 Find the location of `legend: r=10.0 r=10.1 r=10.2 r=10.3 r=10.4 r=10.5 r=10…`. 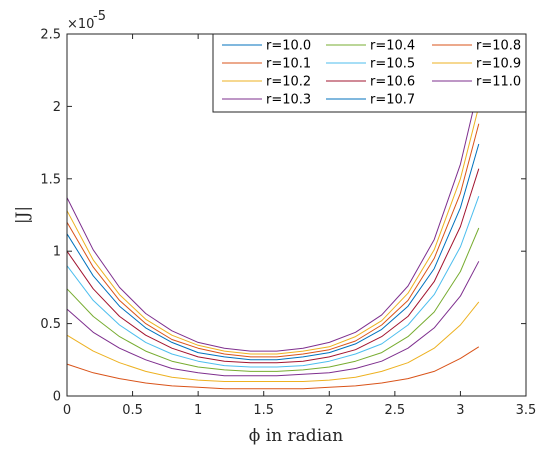

legend: r=10.0 r=10.1 r=10.2 r=10.3 r=10.4 r=10.5 r=10… is located at coordinates (369, 73).